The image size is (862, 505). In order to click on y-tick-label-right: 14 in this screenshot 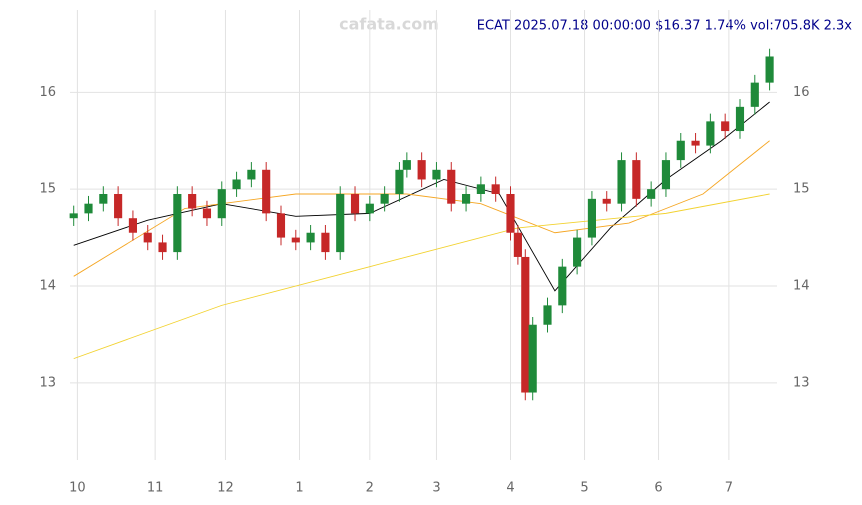, I will do `click(801, 286)`.